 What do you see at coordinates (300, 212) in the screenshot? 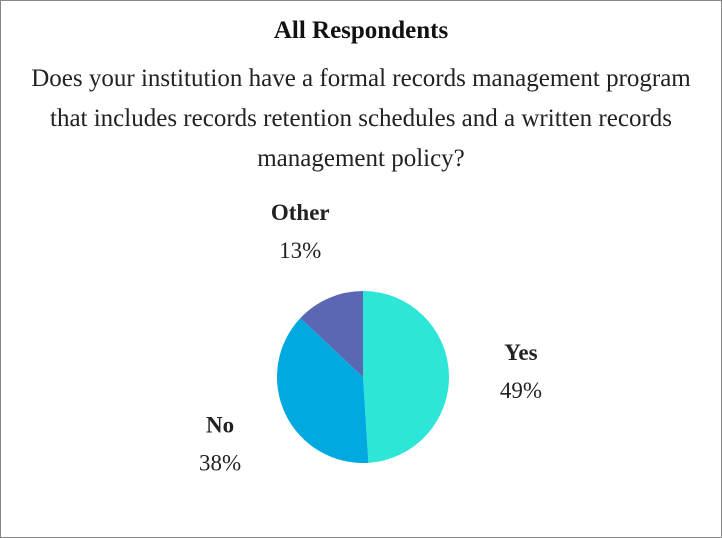
I see `slice-label: Other` at bounding box center [300, 212].